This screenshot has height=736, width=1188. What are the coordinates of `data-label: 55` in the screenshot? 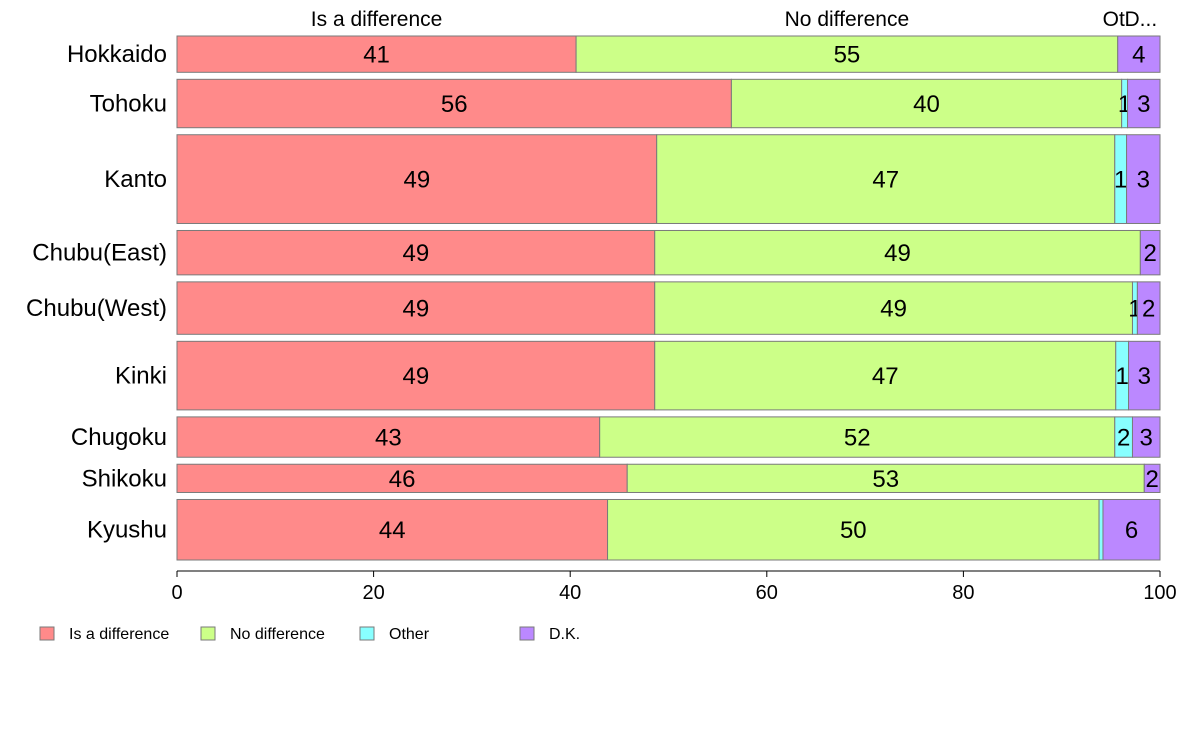 It's located at (847, 55).